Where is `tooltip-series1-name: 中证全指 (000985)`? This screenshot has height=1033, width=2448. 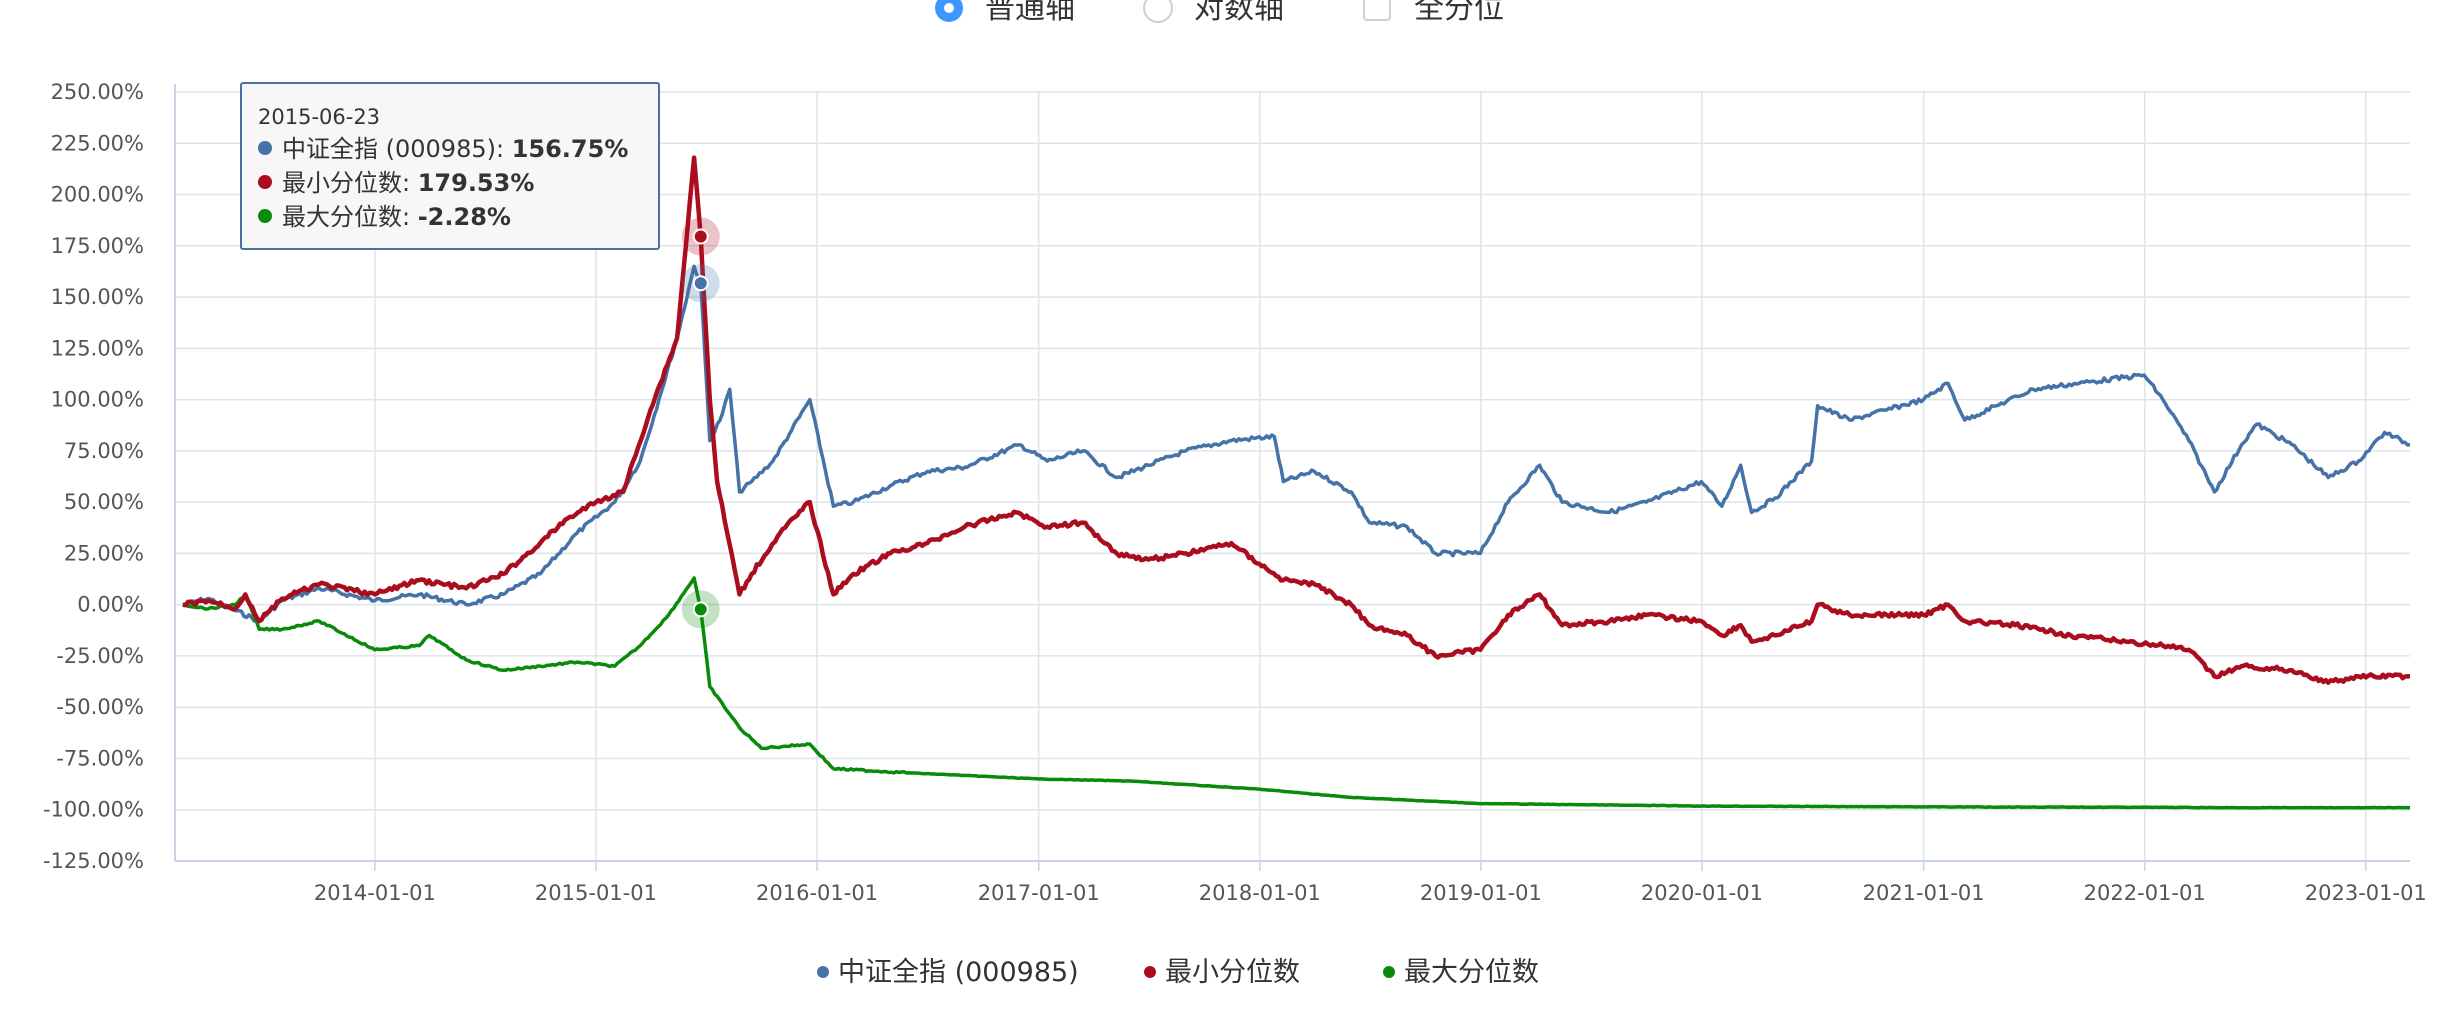 tooltip-series1-name: 中证全指 (000985) is located at coordinates (389, 149).